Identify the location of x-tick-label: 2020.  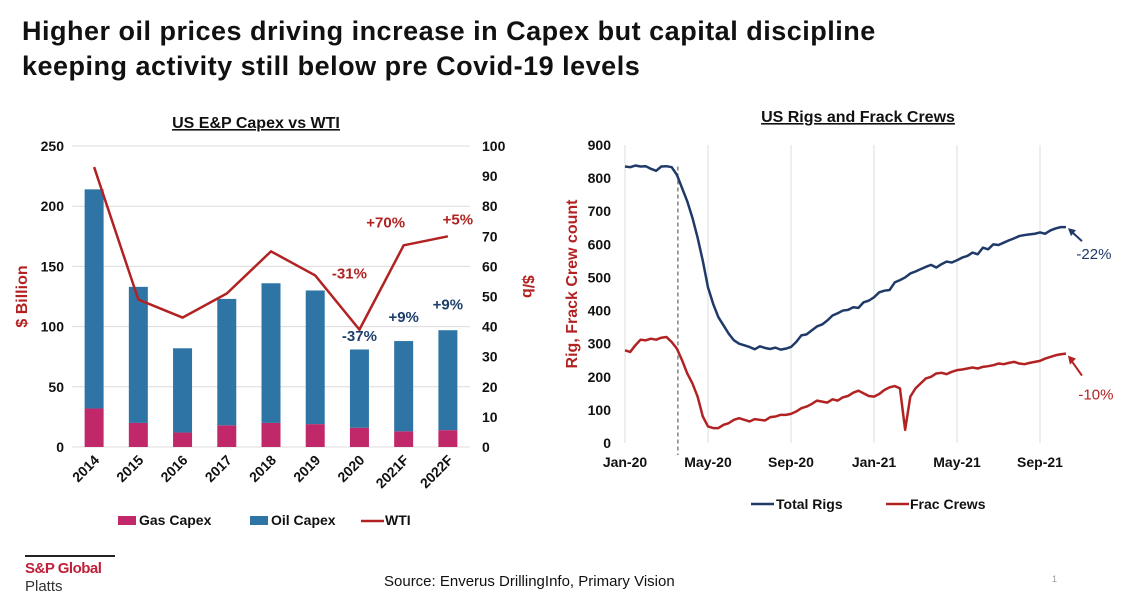
(350, 468).